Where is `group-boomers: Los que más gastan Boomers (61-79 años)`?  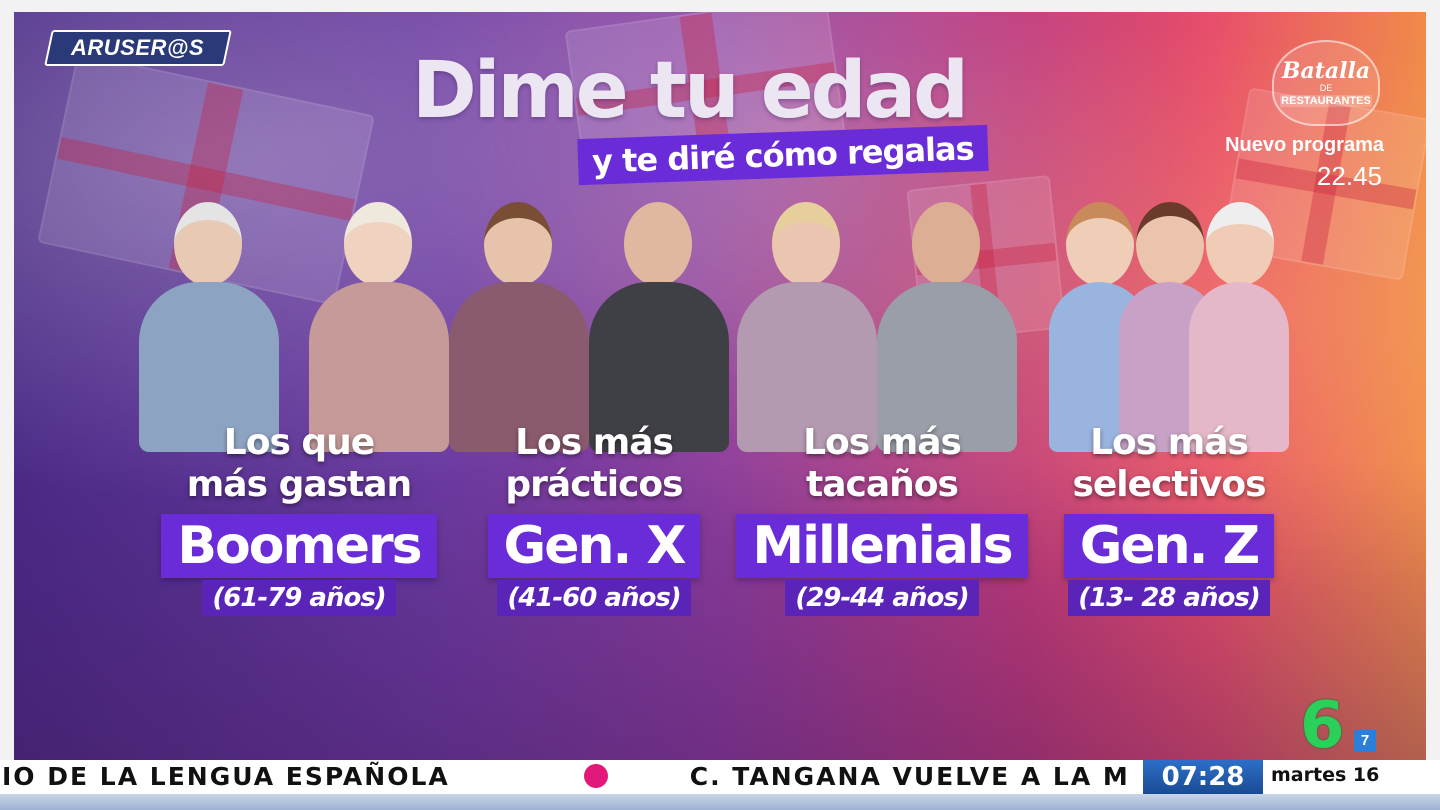 group-boomers: Los que más gastan Boomers (61-79 años) is located at coordinates (299, 399).